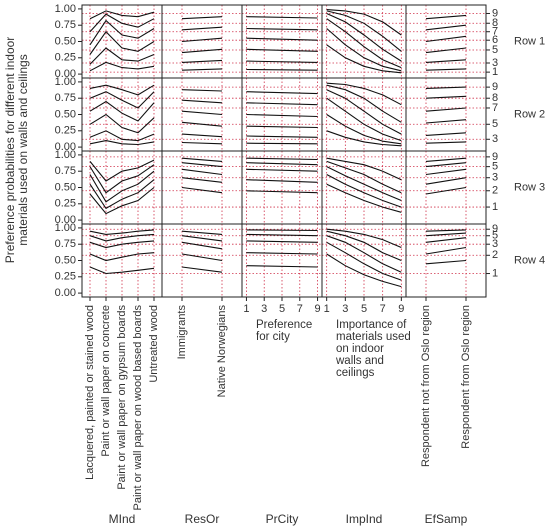 This screenshot has width=550, height=532. What do you see at coordinates (65, 147) in the screenshot?
I see `y-tick-label: 0.00` at bounding box center [65, 147].